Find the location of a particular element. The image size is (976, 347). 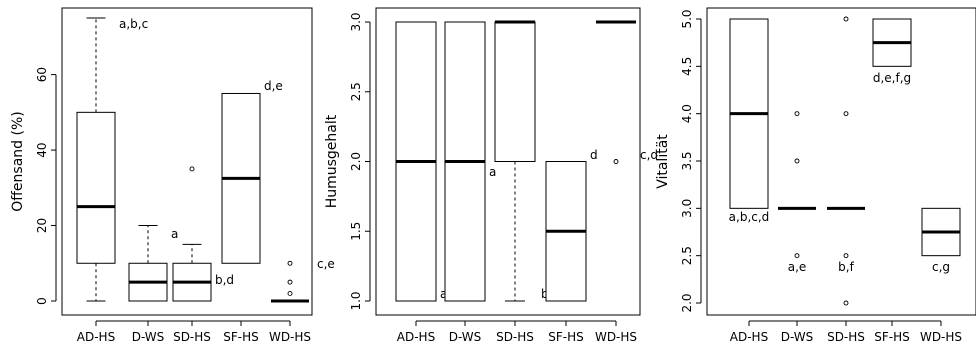

significance-letters: d,e is located at coordinates (273, 86).